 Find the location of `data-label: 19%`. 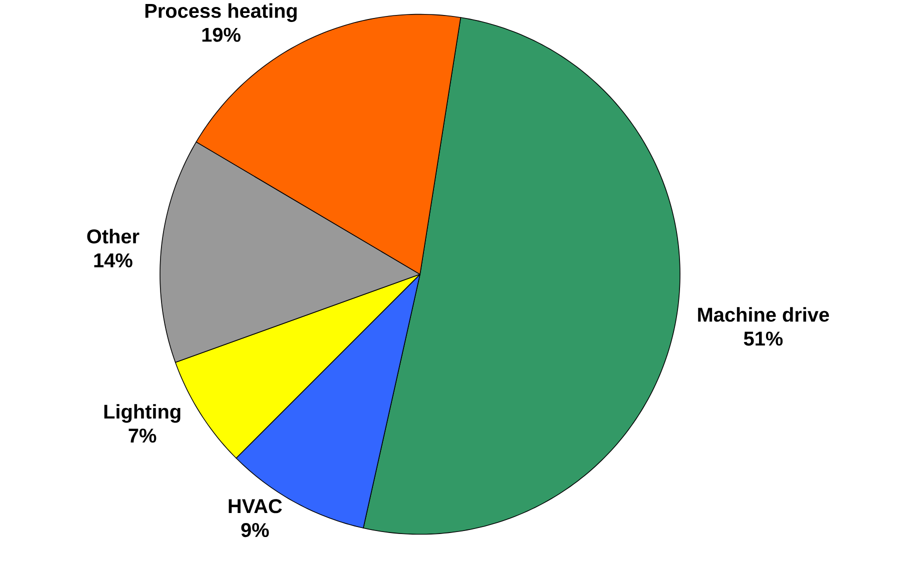

data-label: 19% is located at coordinates (221, 35).